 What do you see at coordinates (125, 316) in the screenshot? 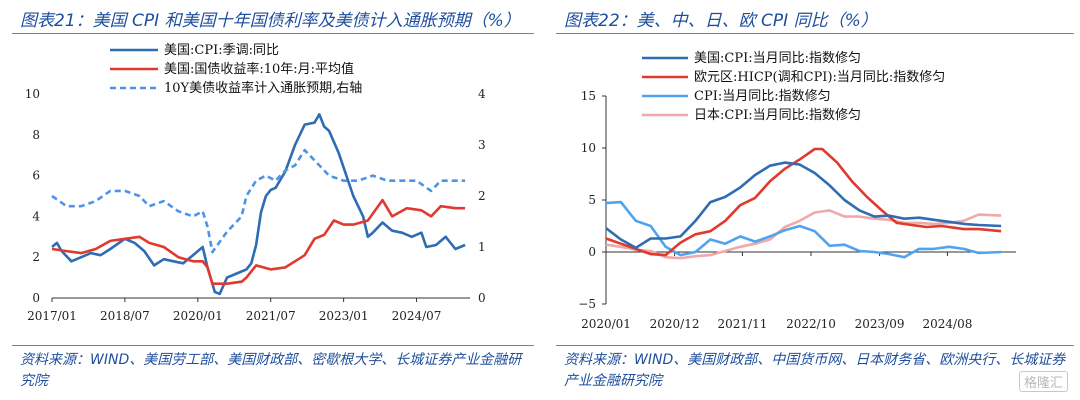
I see `x-tick-label: 2018/07` at bounding box center [125, 316].